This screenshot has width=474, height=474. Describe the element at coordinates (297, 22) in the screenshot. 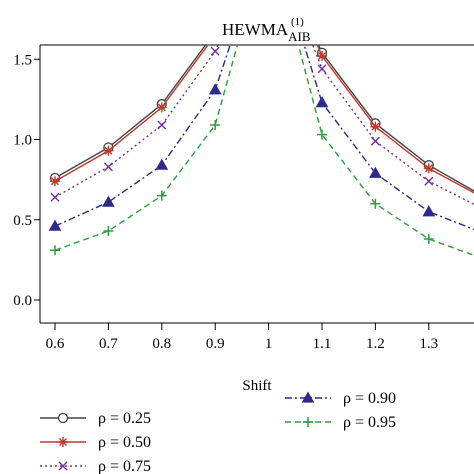

I see `chart-title-superscript: (1)` at that location.